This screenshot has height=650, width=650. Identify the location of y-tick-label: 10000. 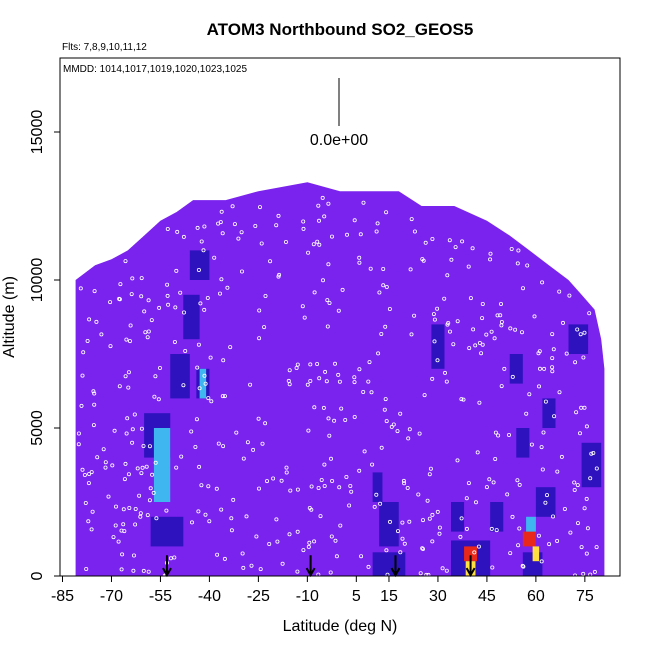
(37, 280).